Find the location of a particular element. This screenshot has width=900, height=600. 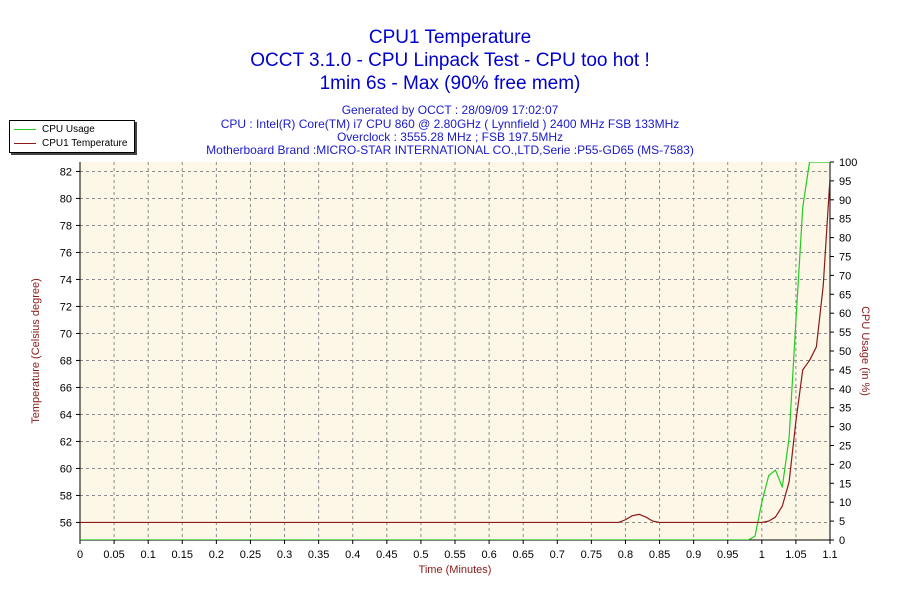

y2-tick-label: 70 is located at coordinates (845, 276).